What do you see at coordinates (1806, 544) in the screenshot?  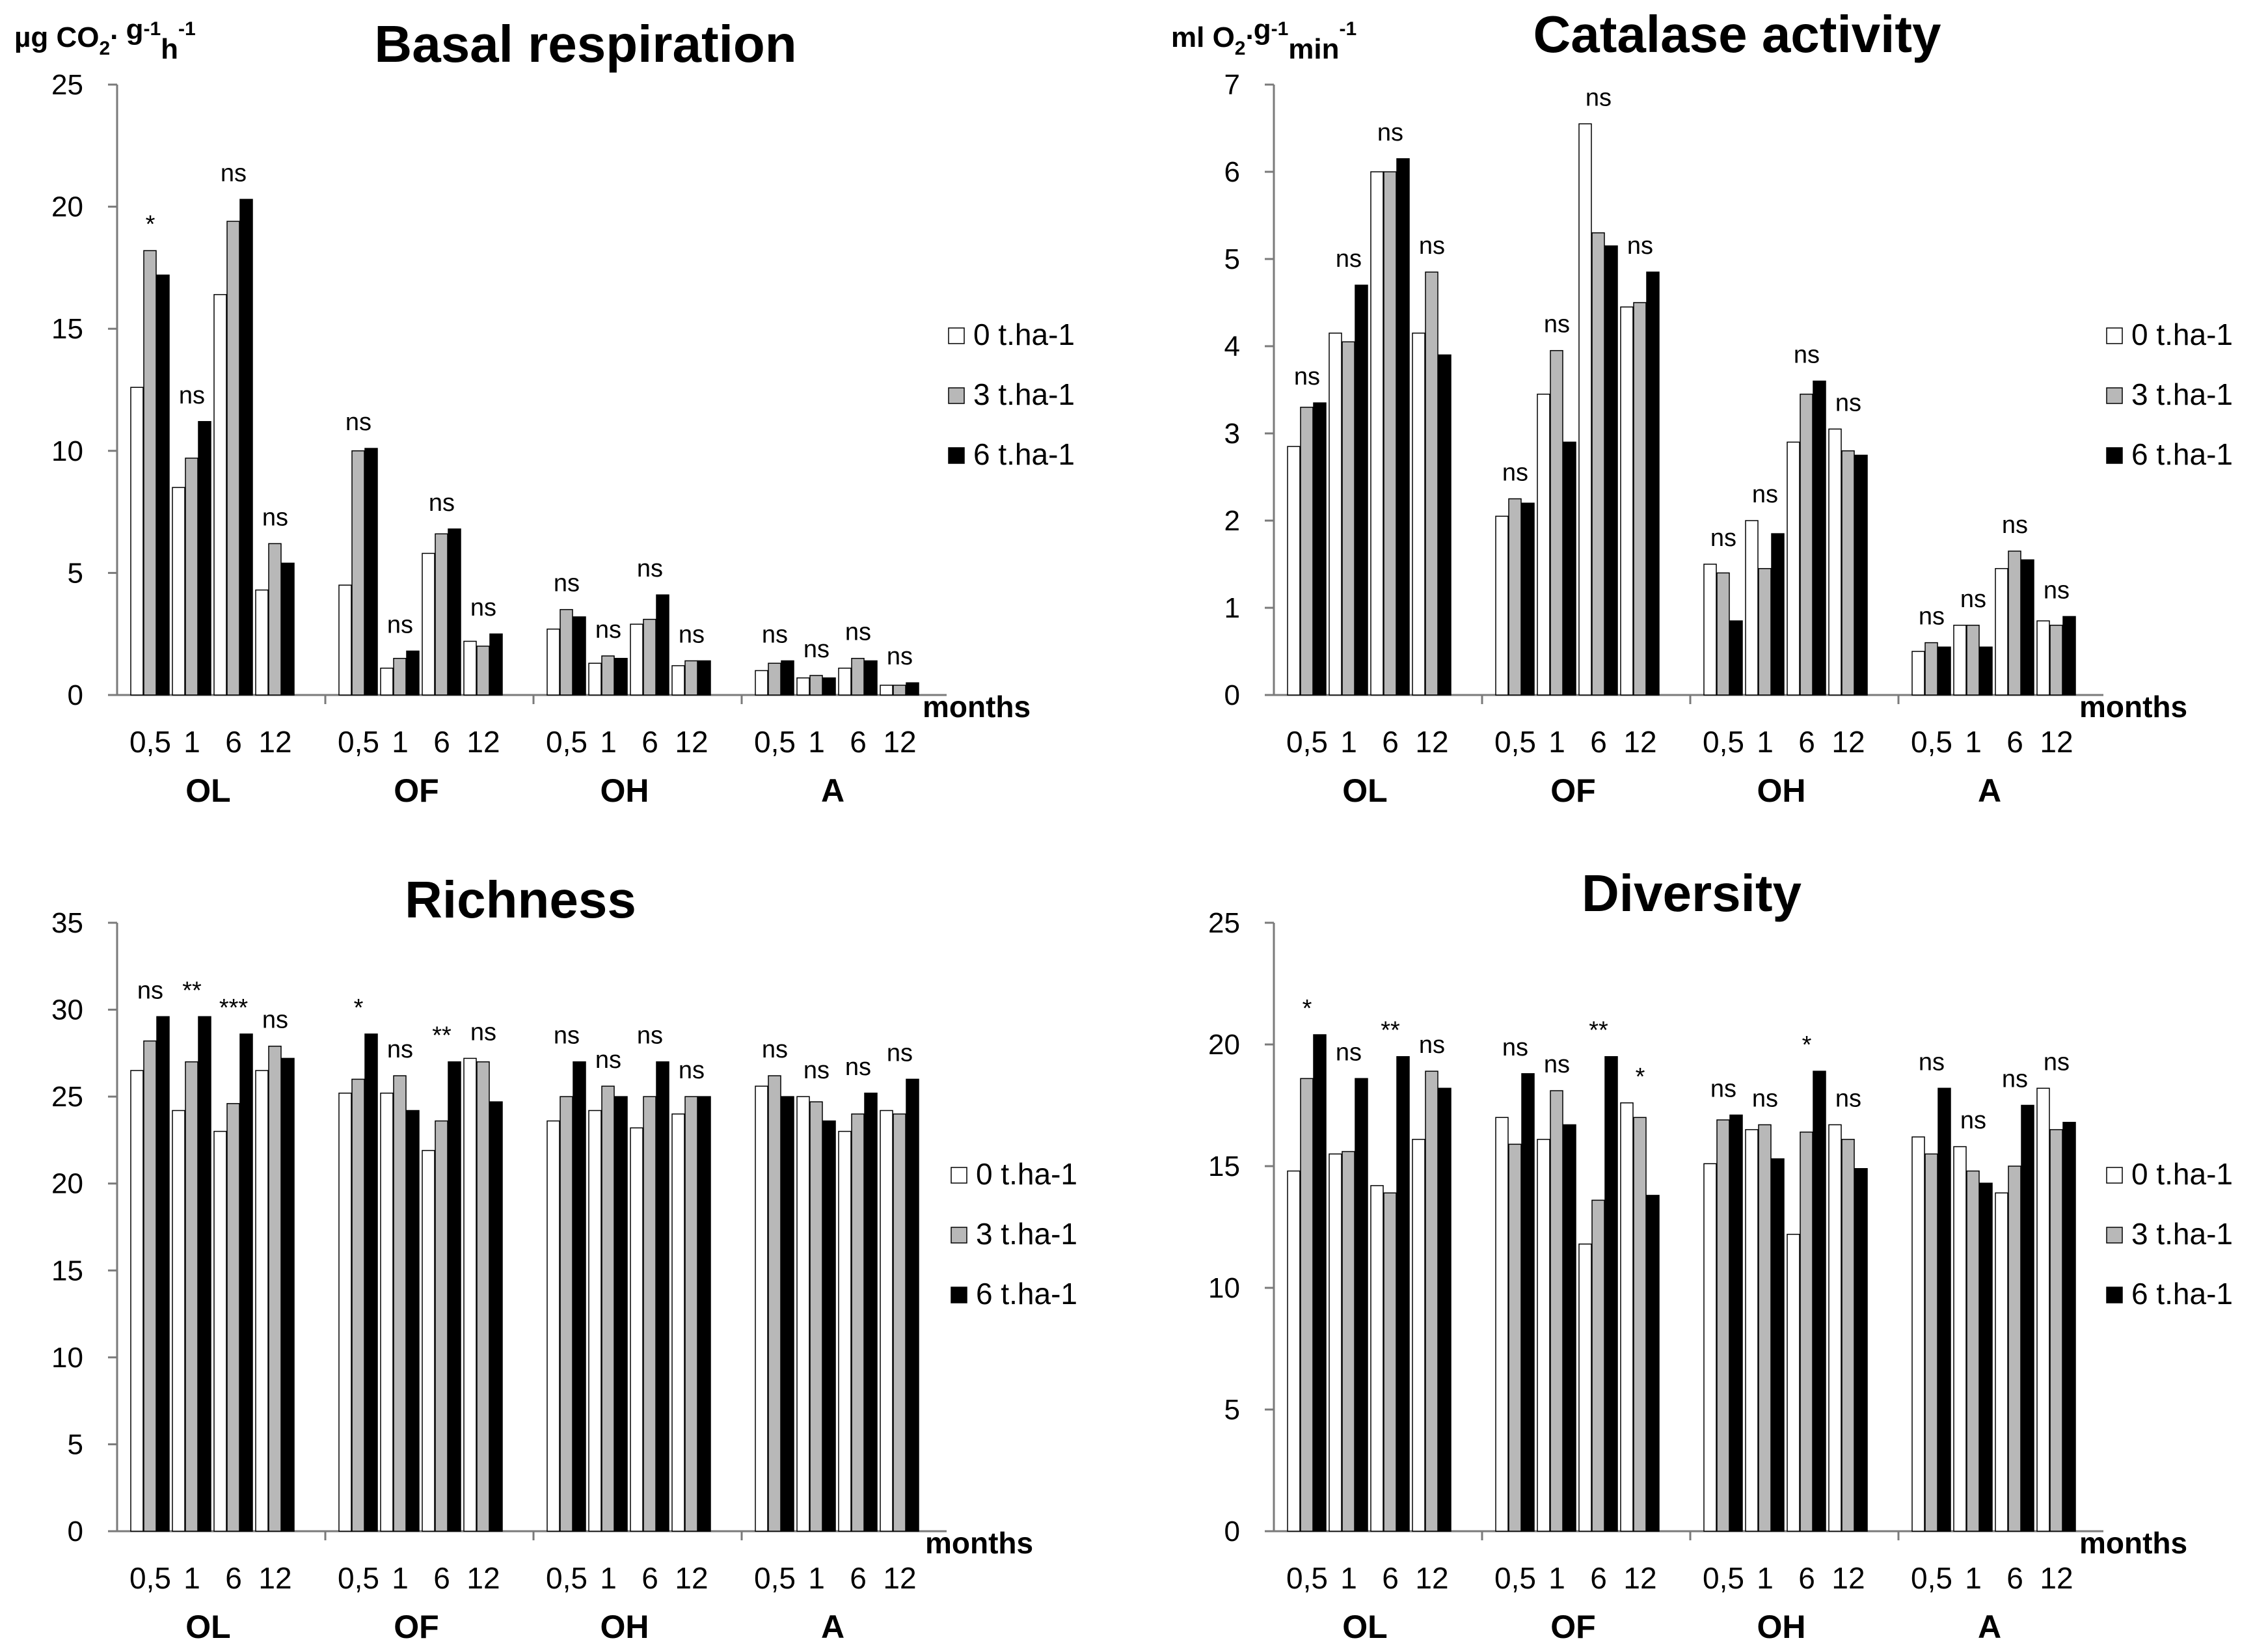 I see `bar-OH-6-s1` at bounding box center [1806, 544].